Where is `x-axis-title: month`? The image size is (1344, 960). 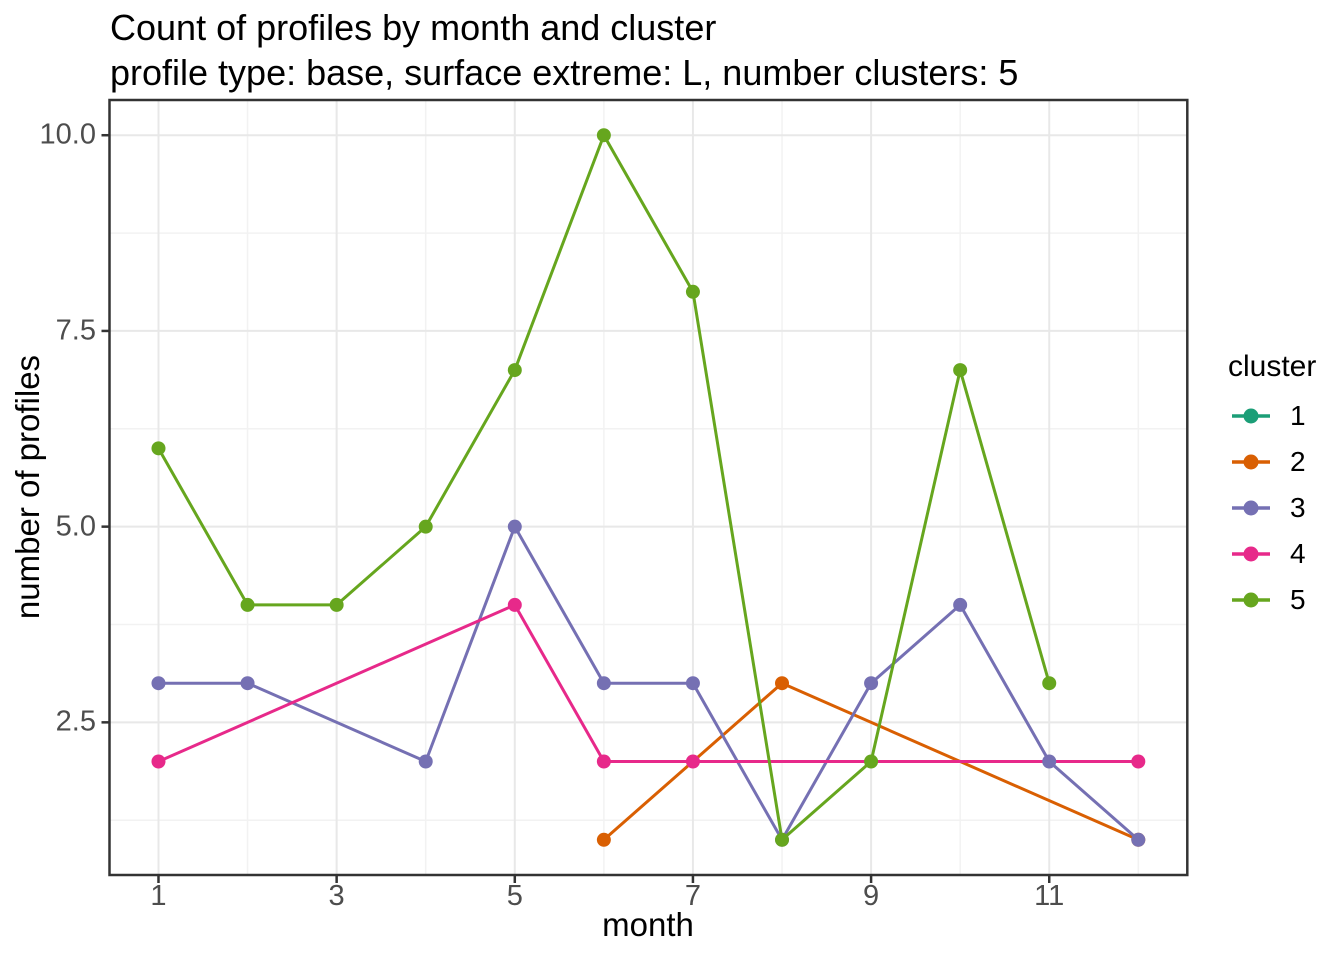 x-axis-title: month is located at coordinates (648, 924).